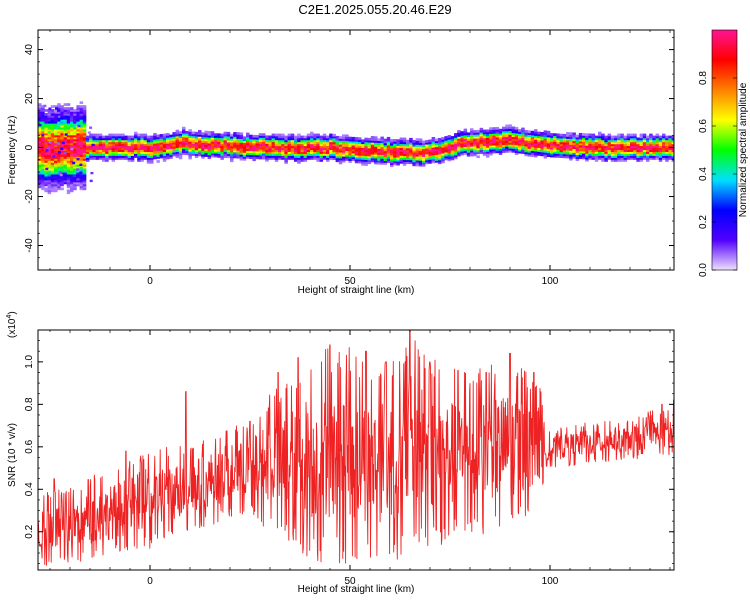 The height and width of the screenshot is (600, 750). What do you see at coordinates (29, 99) in the screenshot?
I see `spectrogram-ytick-label: 20` at bounding box center [29, 99].